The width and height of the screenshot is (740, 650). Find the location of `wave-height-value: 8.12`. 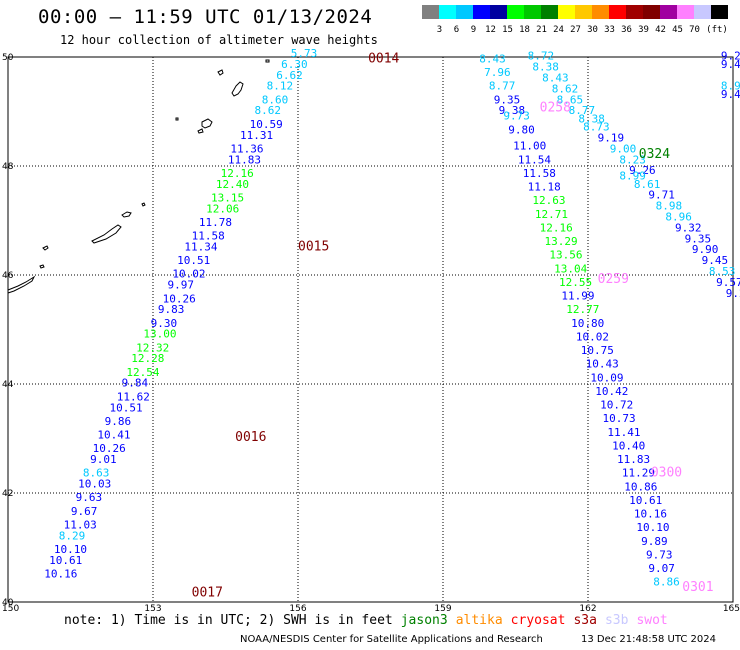

wave-height-value: 8.12 is located at coordinates (280, 86).